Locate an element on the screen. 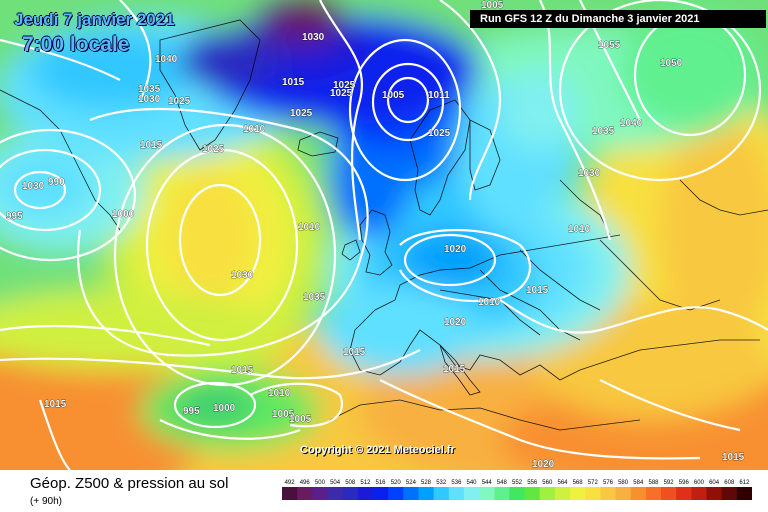 The width and height of the screenshot is (768, 512). legend-tick-label: 524 is located at coordinates (411, 483).